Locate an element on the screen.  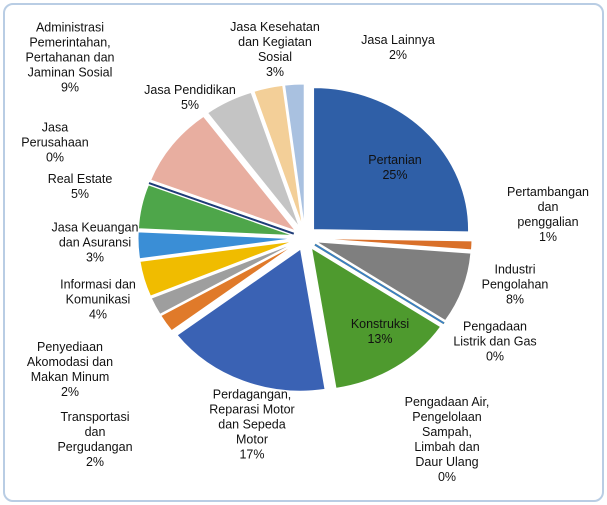
category-label: Pengadaan Listrik dan Gas is located at coordinates (495, 334).